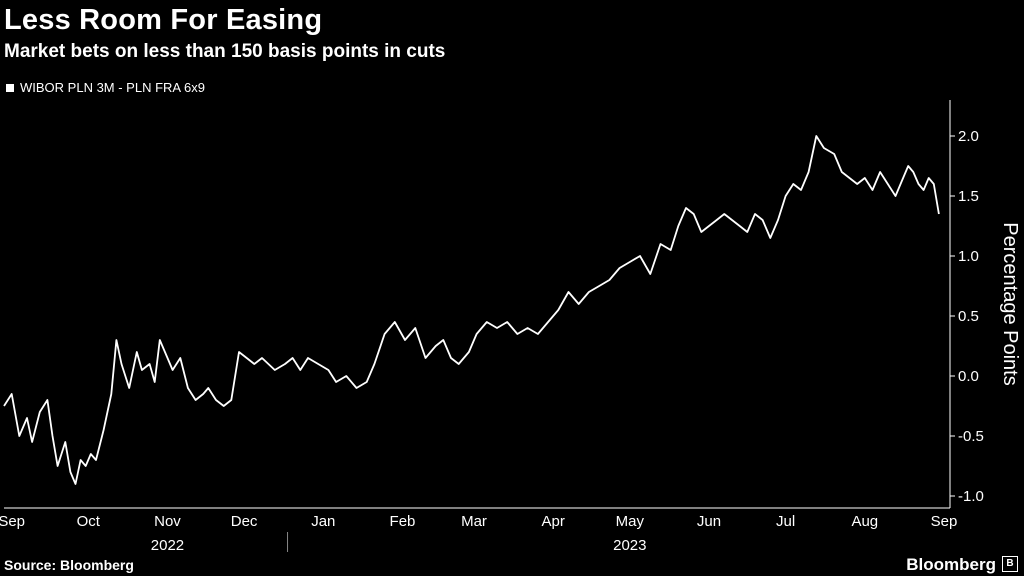 This screenshot has height=576, width=1024. Describe the element at coordinates (629, 545) in the screenshot. I see `x-year-label: 2023` at that location.